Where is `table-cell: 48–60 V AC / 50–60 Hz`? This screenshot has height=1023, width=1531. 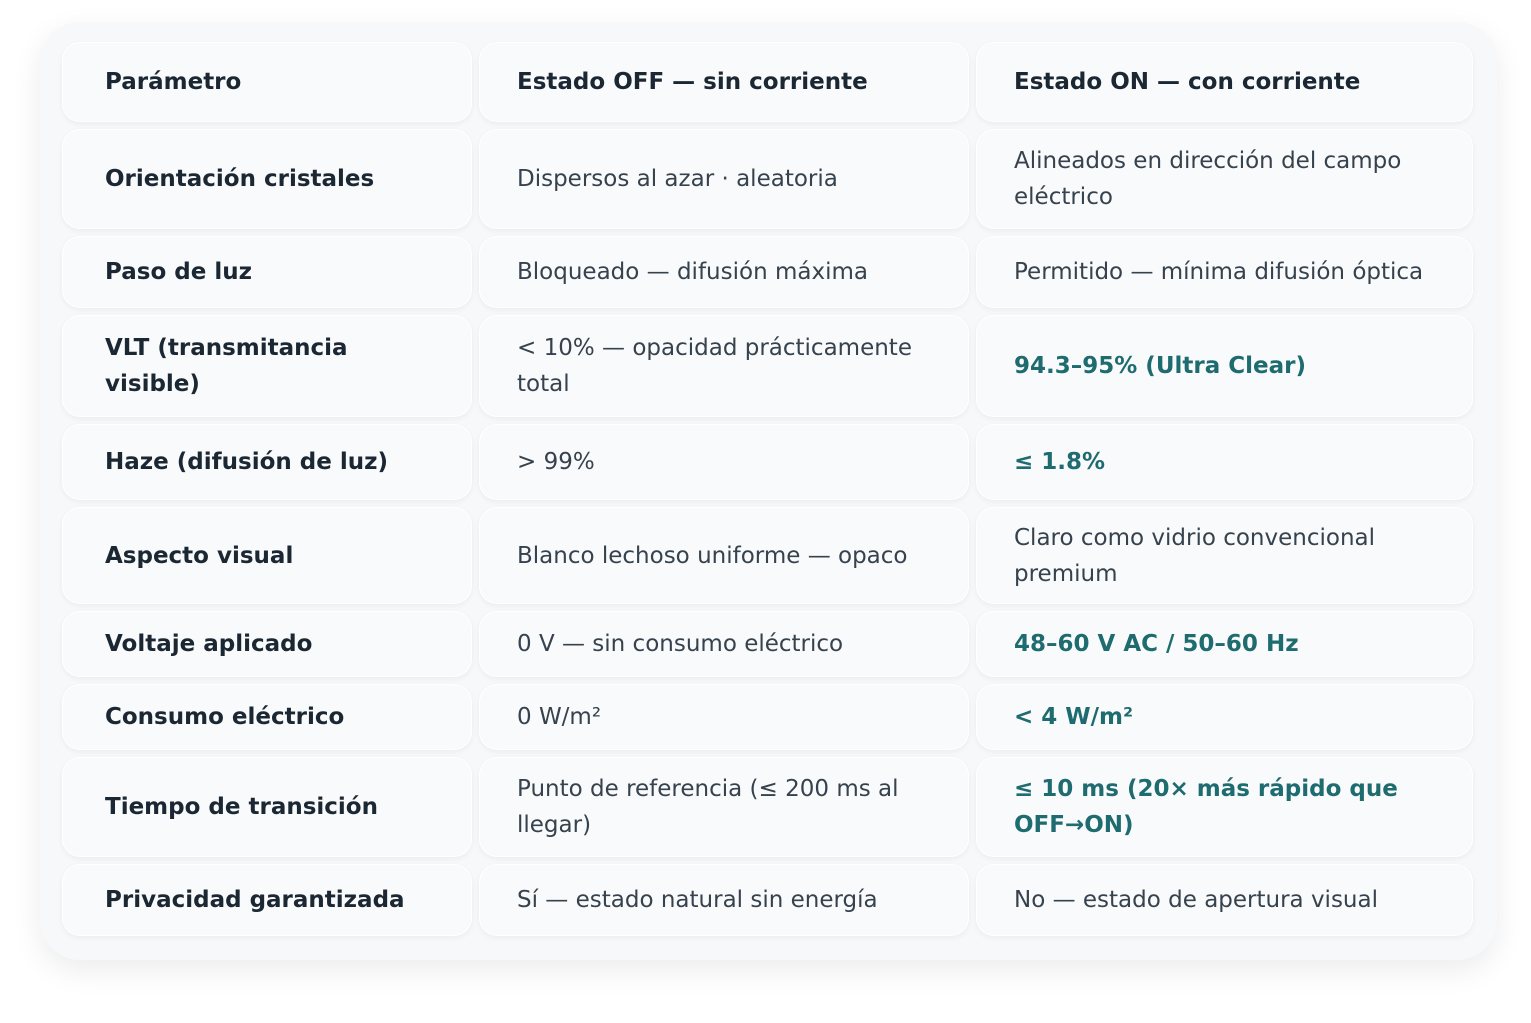
table-cell: 48–60 V AC / 50–60 Hz is located at coordinates (1224, 644).